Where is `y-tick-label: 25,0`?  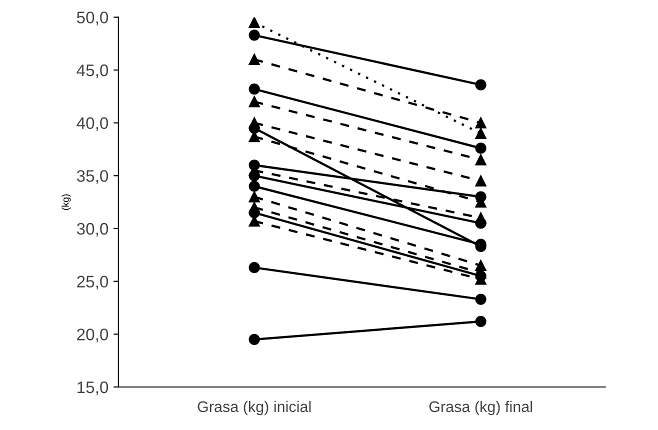 y-tick-label: 25,0 is located at coordinates (92, 283).